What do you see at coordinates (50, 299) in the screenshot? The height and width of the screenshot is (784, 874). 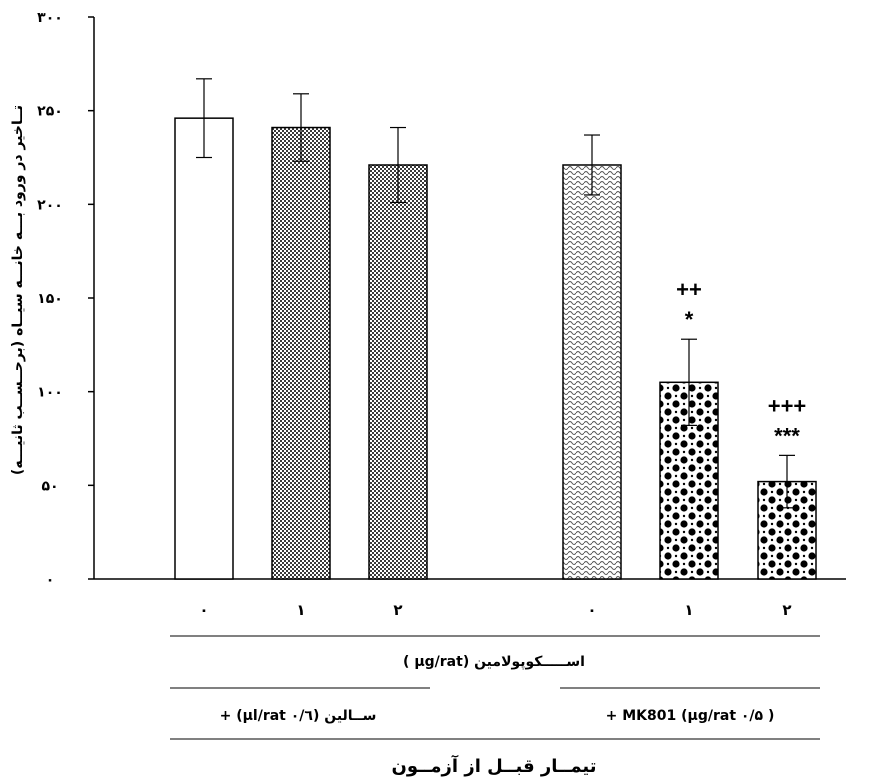 I see `y-tick-label: ۱۵۰` at bounding box center [50, 299].